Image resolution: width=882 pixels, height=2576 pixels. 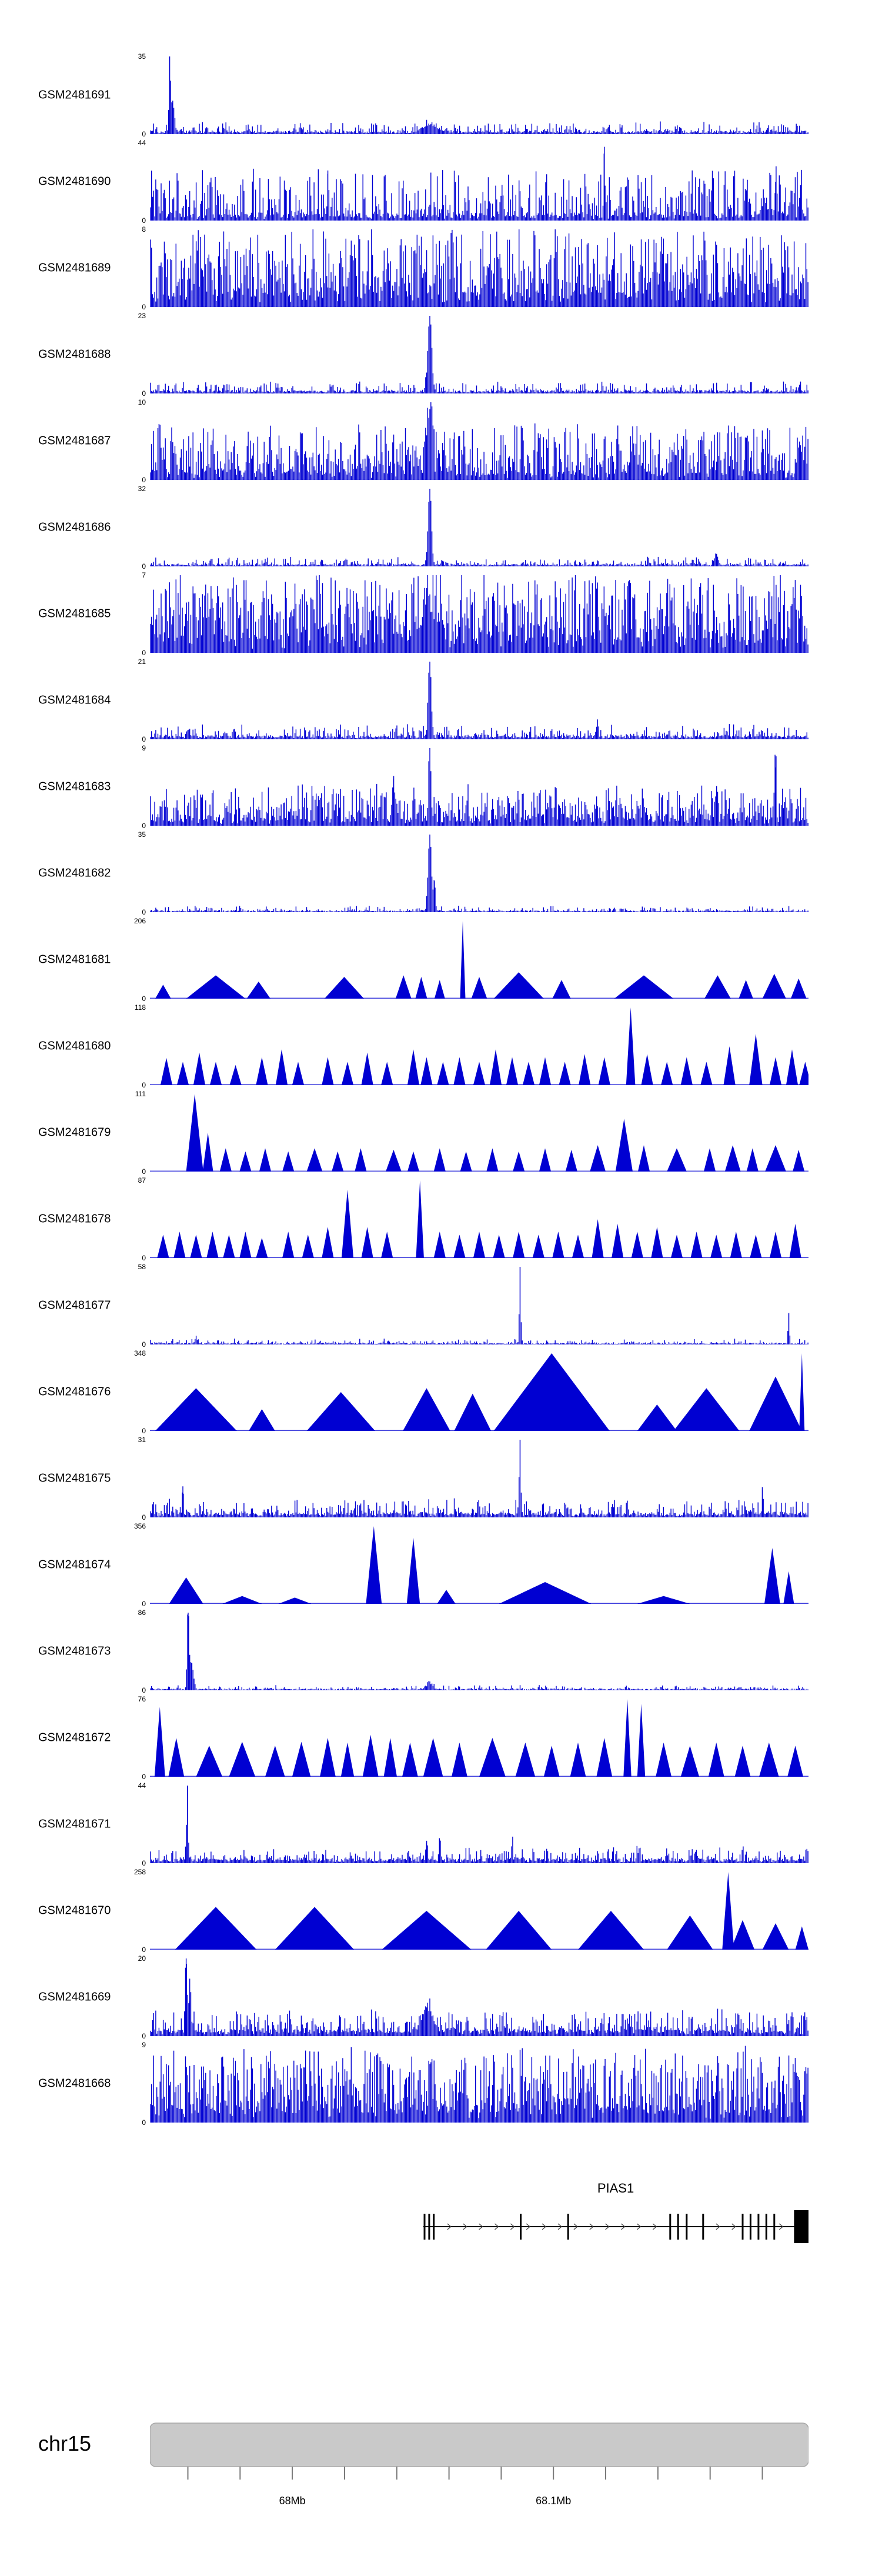 What do you see at coordinates (142, 402) in the screenshot?
I see `track-ymax-label: 10` at bounding box center [142, 402].